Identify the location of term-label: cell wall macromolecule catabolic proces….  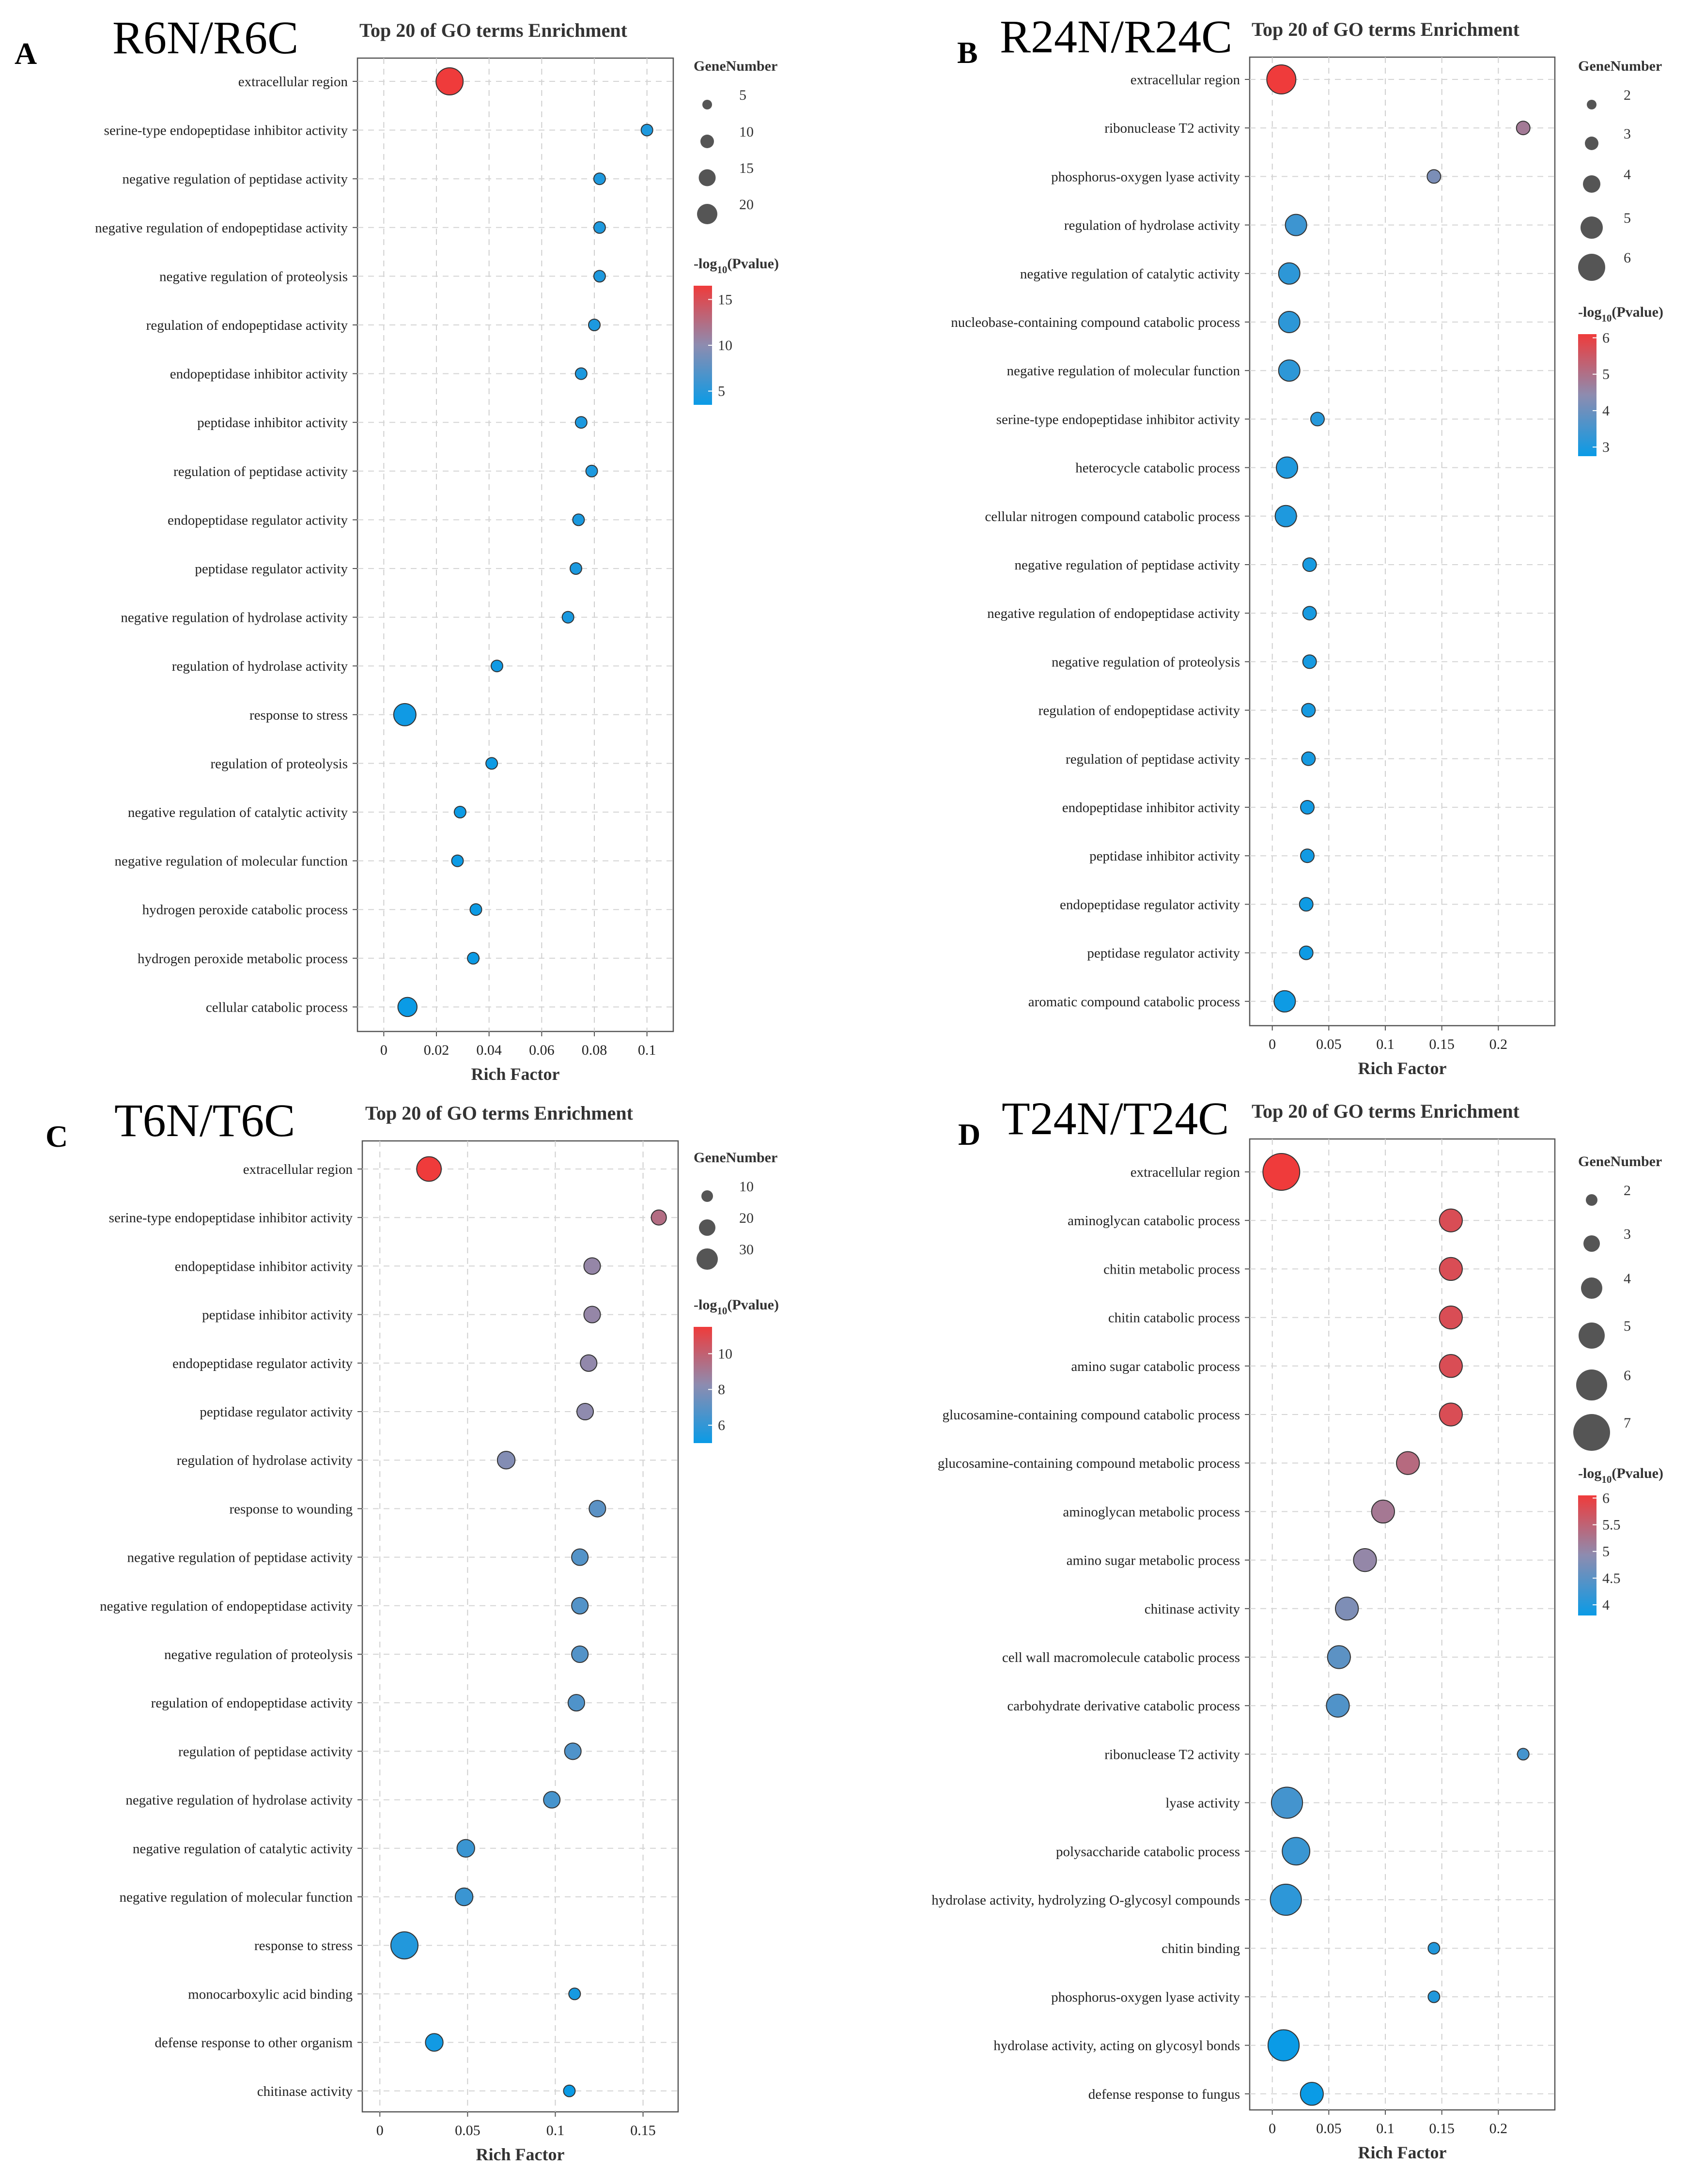
(1121, 1657).